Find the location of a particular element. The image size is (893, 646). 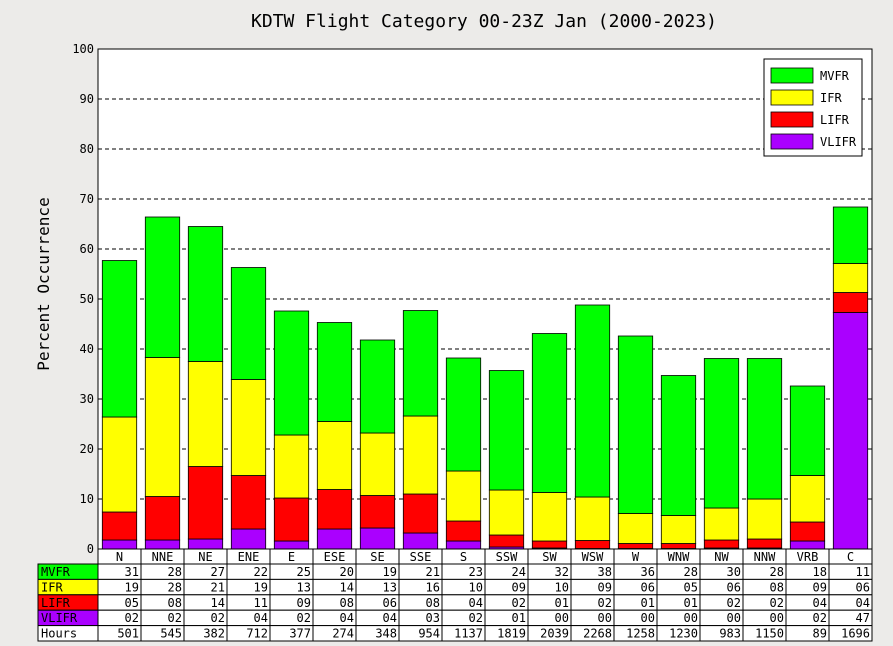

bar-ifr-vrb is located at coordinates (807, 499).